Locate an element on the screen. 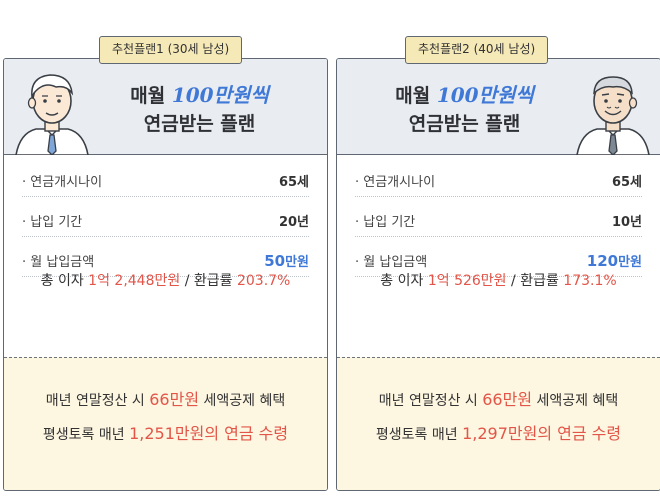 The height and width of the screenshot is (503, 660). detail-row-payment-period: · 납입 기간 20년 is located at coordinates (165, 222).